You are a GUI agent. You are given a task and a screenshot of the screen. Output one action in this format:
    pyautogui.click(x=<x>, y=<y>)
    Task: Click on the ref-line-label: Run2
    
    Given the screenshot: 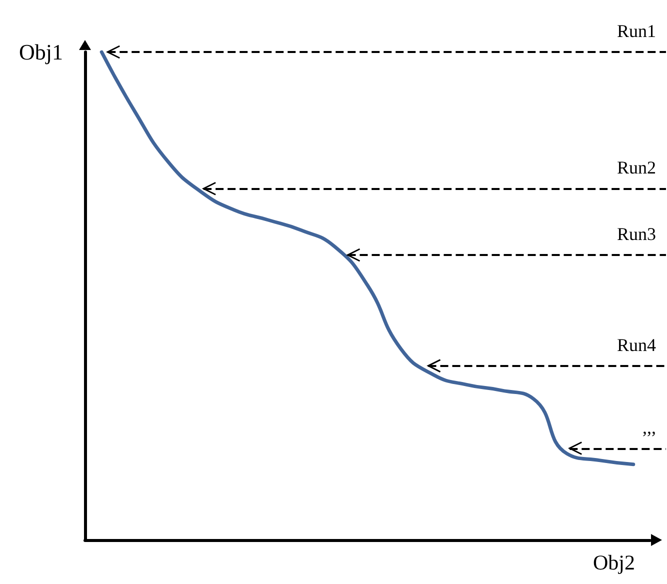 What is the action you would take?
    pyautogui.click(x=636, y=168)
    